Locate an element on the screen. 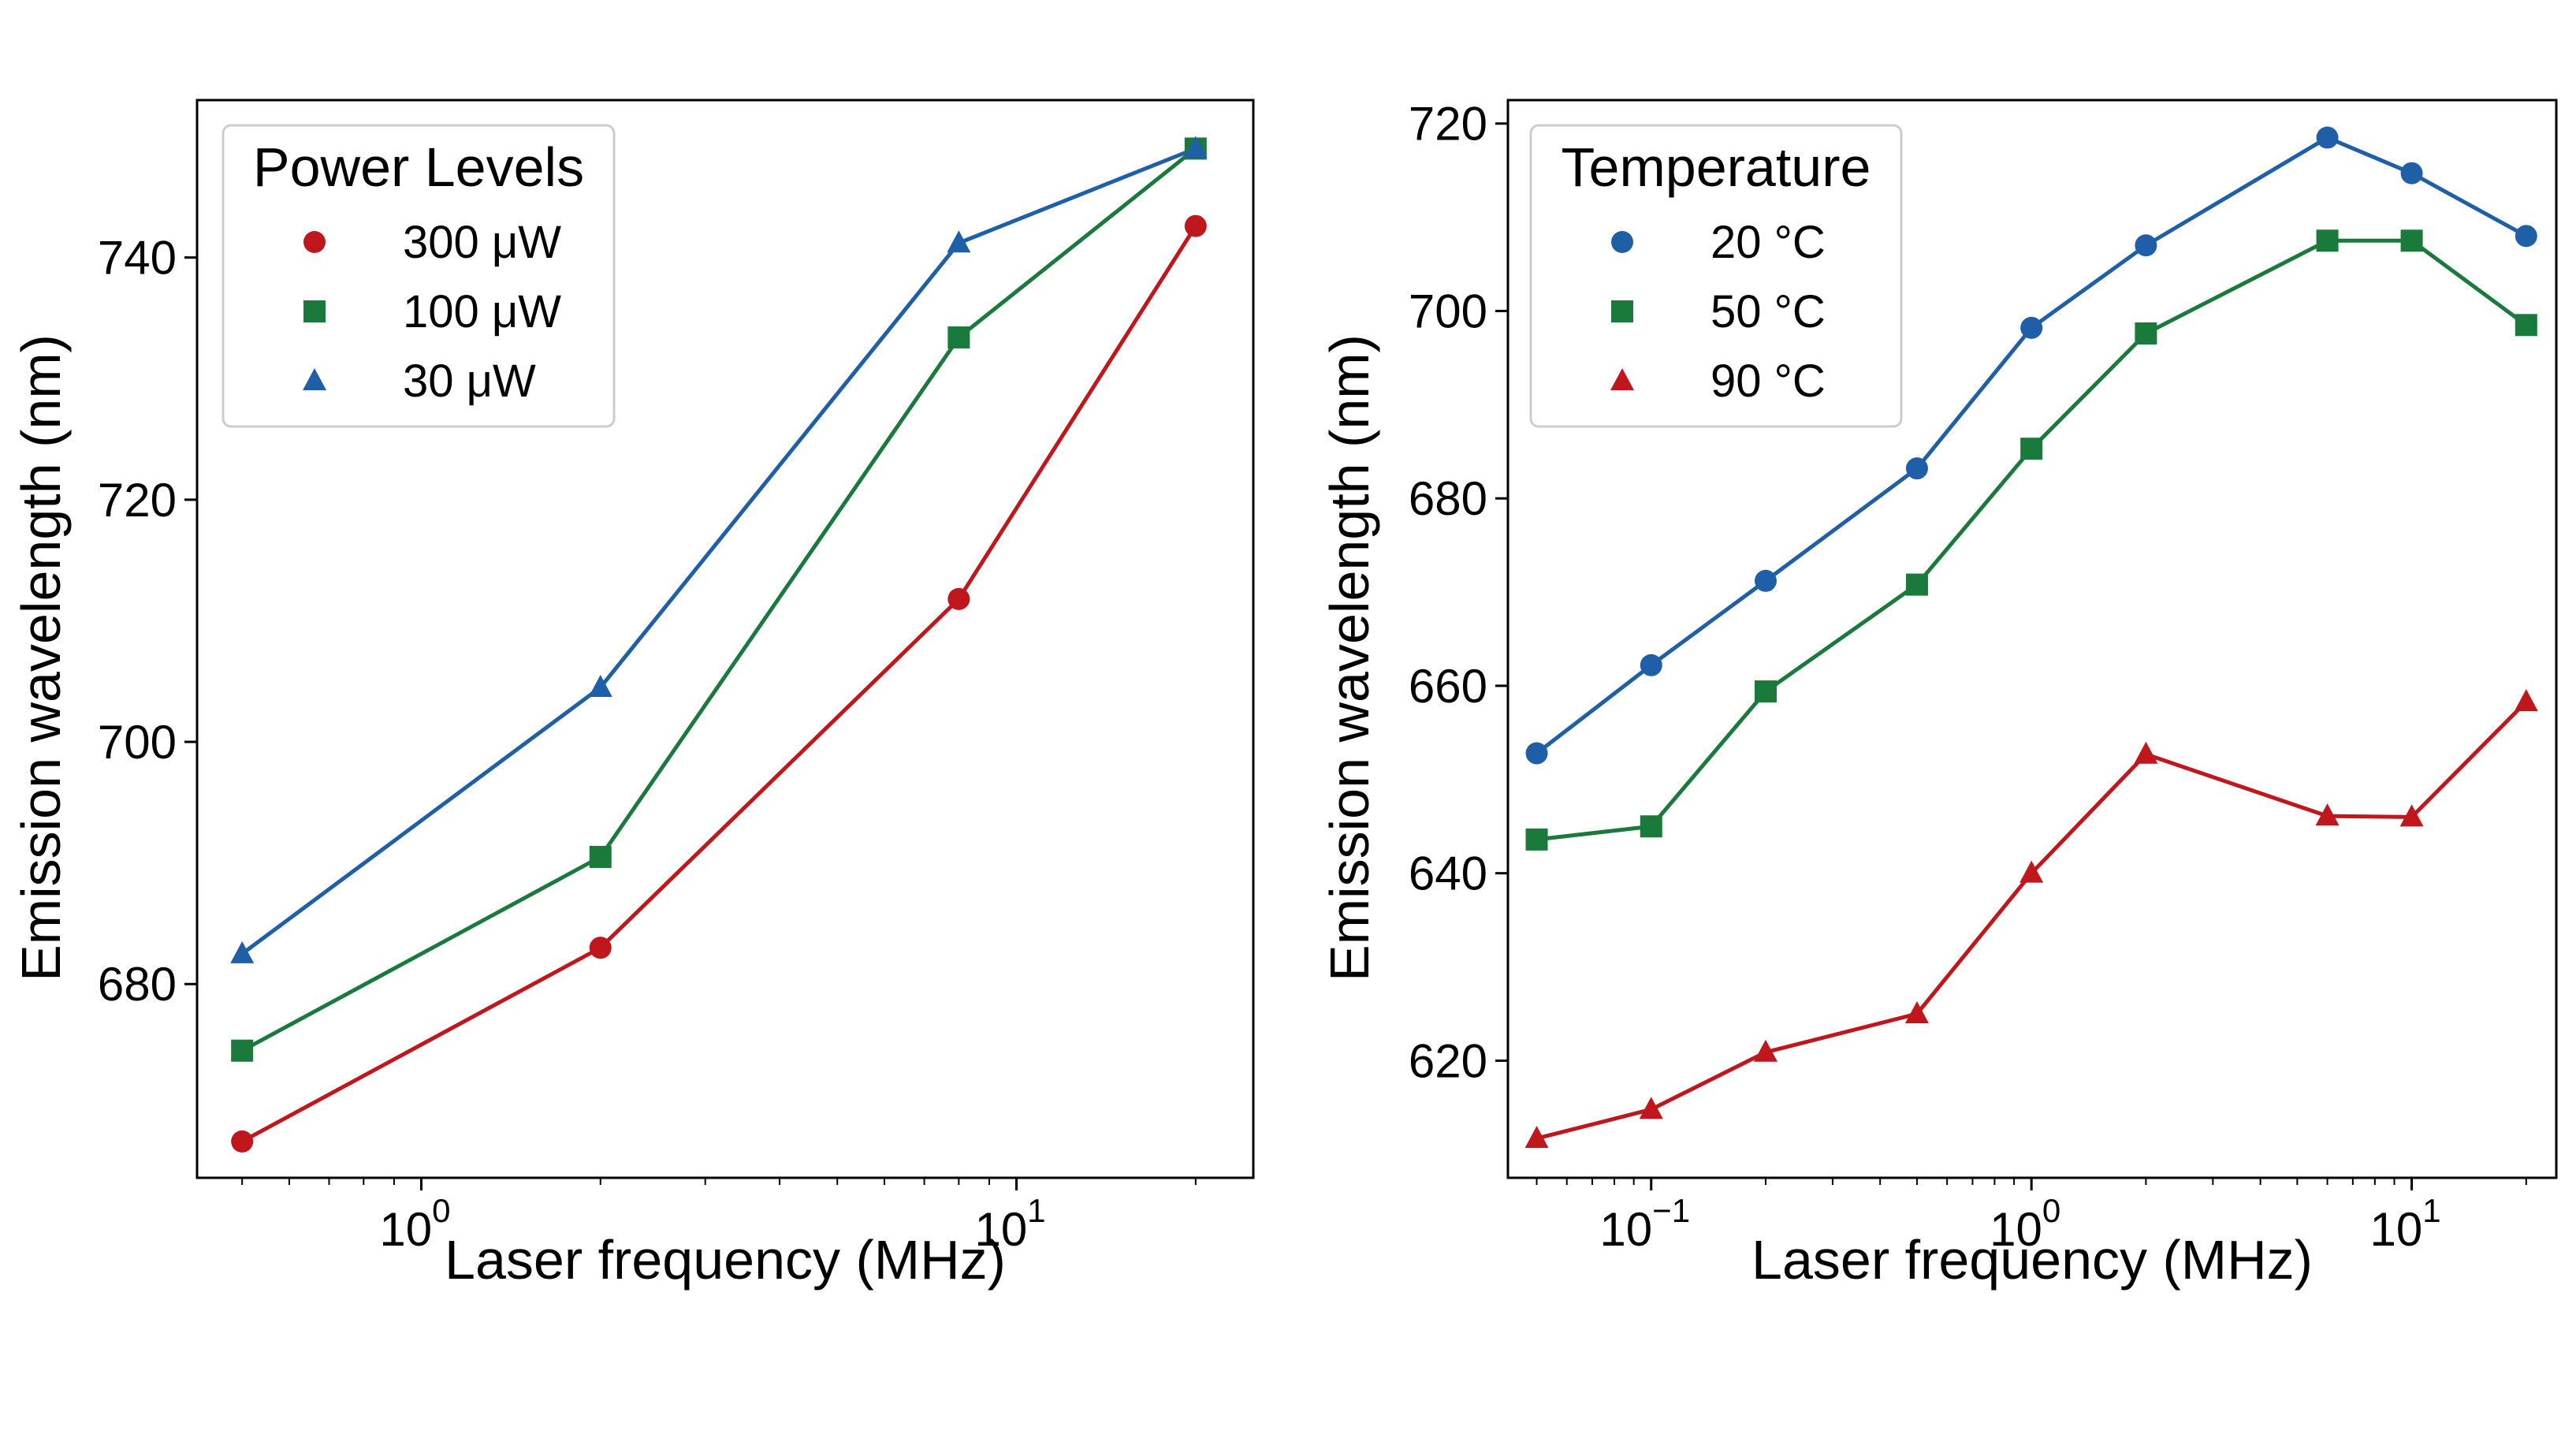  series-line is located at coordinates (2032, 921).